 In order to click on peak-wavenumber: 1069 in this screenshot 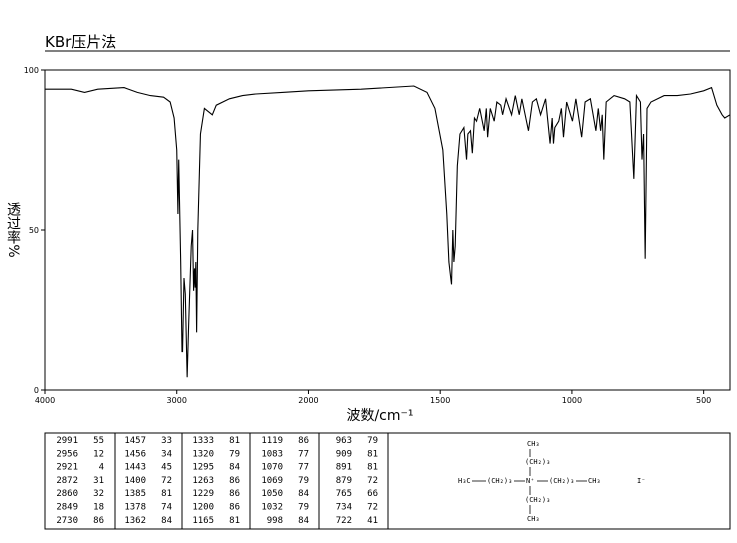, I will do `click(272, 481)`.